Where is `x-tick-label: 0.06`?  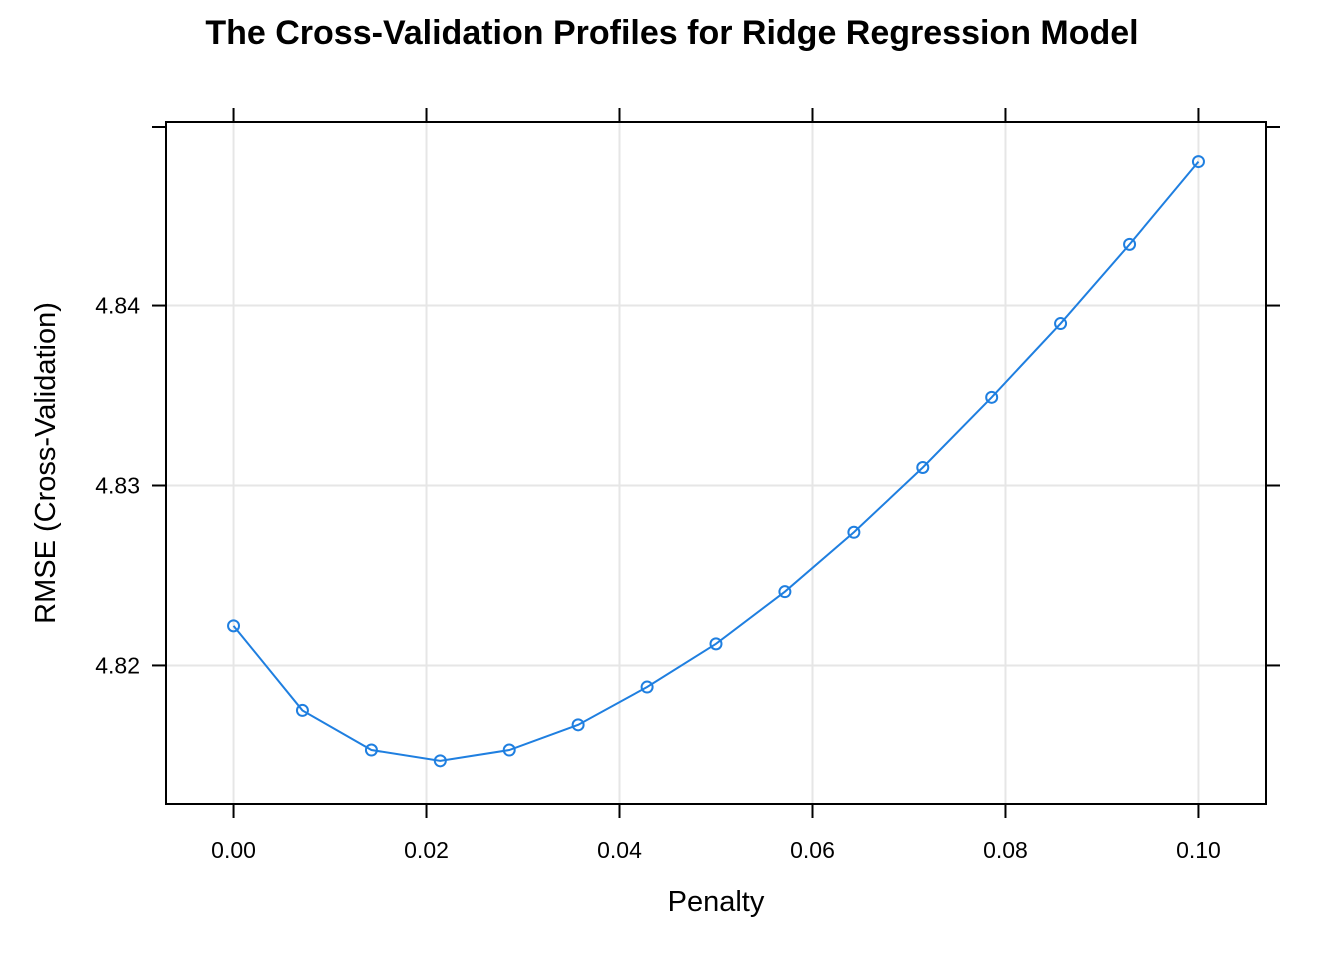 x-tick-label: 0.06 is located at coordinates (812, 850).